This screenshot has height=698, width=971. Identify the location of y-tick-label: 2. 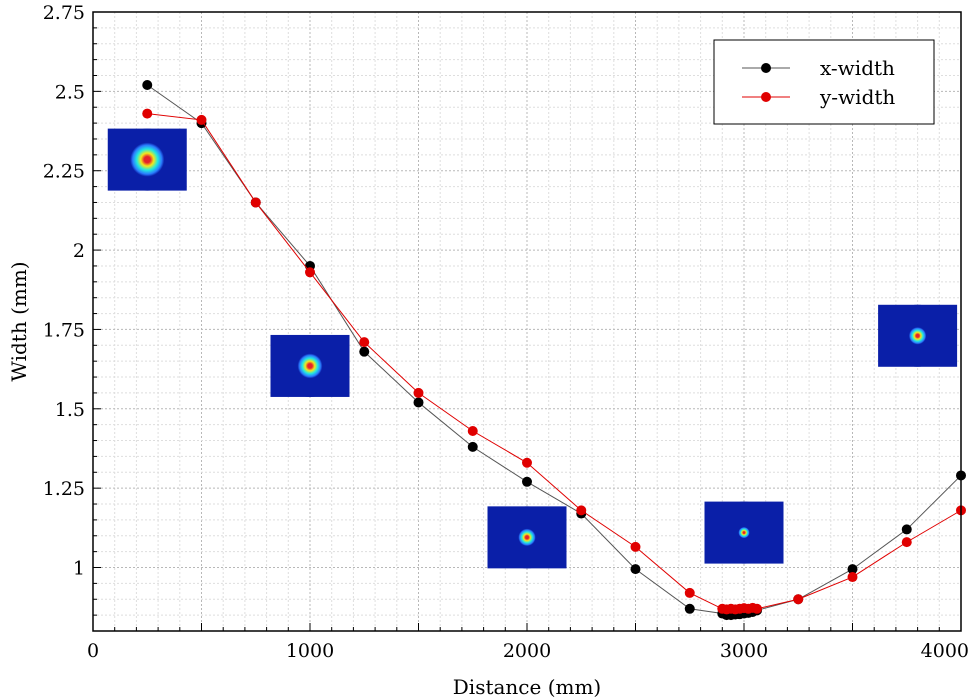
(79, 251).